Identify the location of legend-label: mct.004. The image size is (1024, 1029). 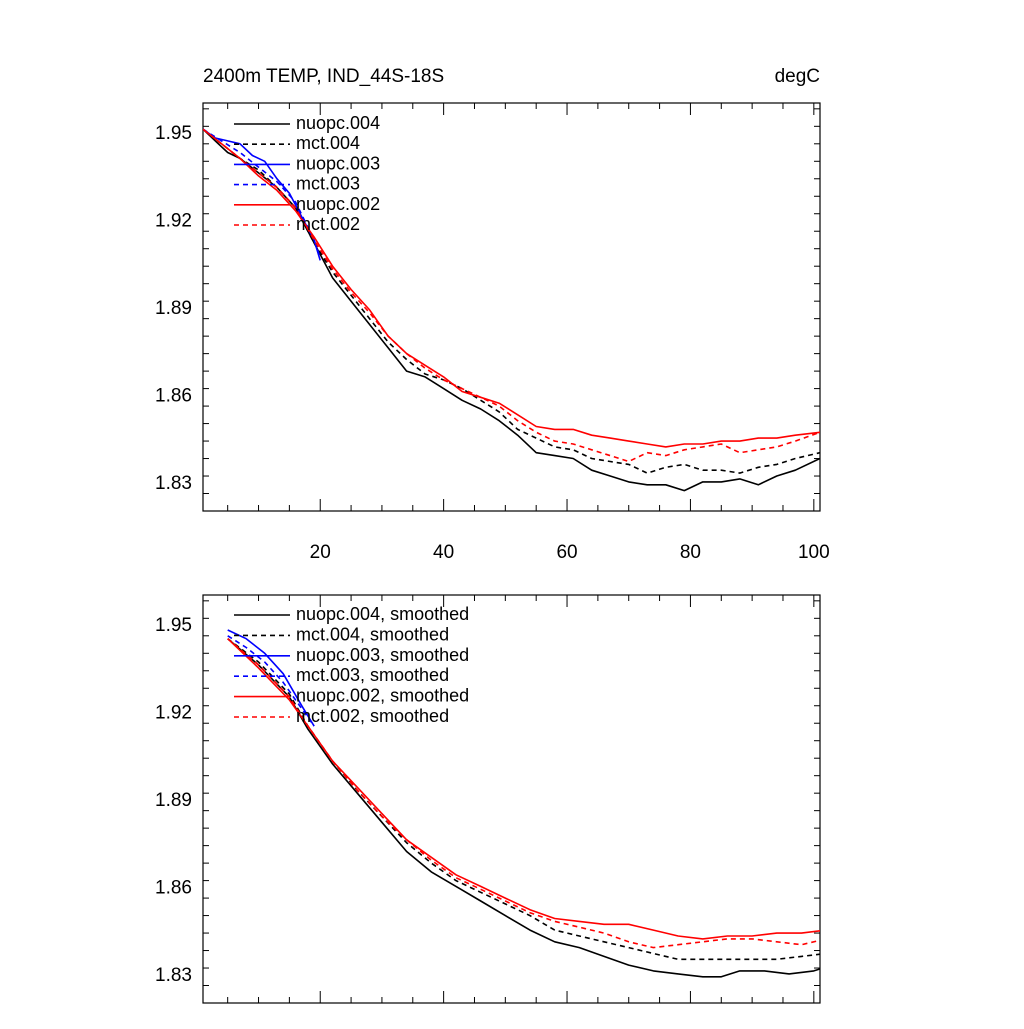
(328, 143).